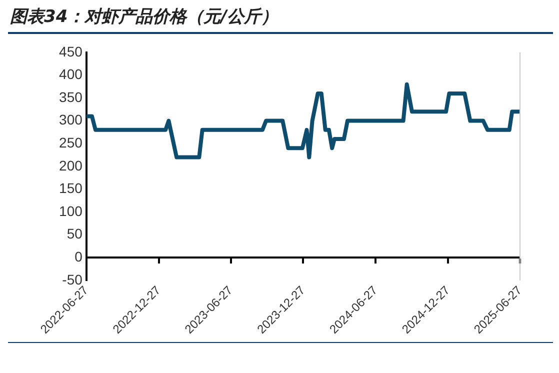 The height and width of the screenshot is (373, 559). Describe the element at coordinates (71, 74) in the screenshot. I see `y-tick-label: 400` at that location.